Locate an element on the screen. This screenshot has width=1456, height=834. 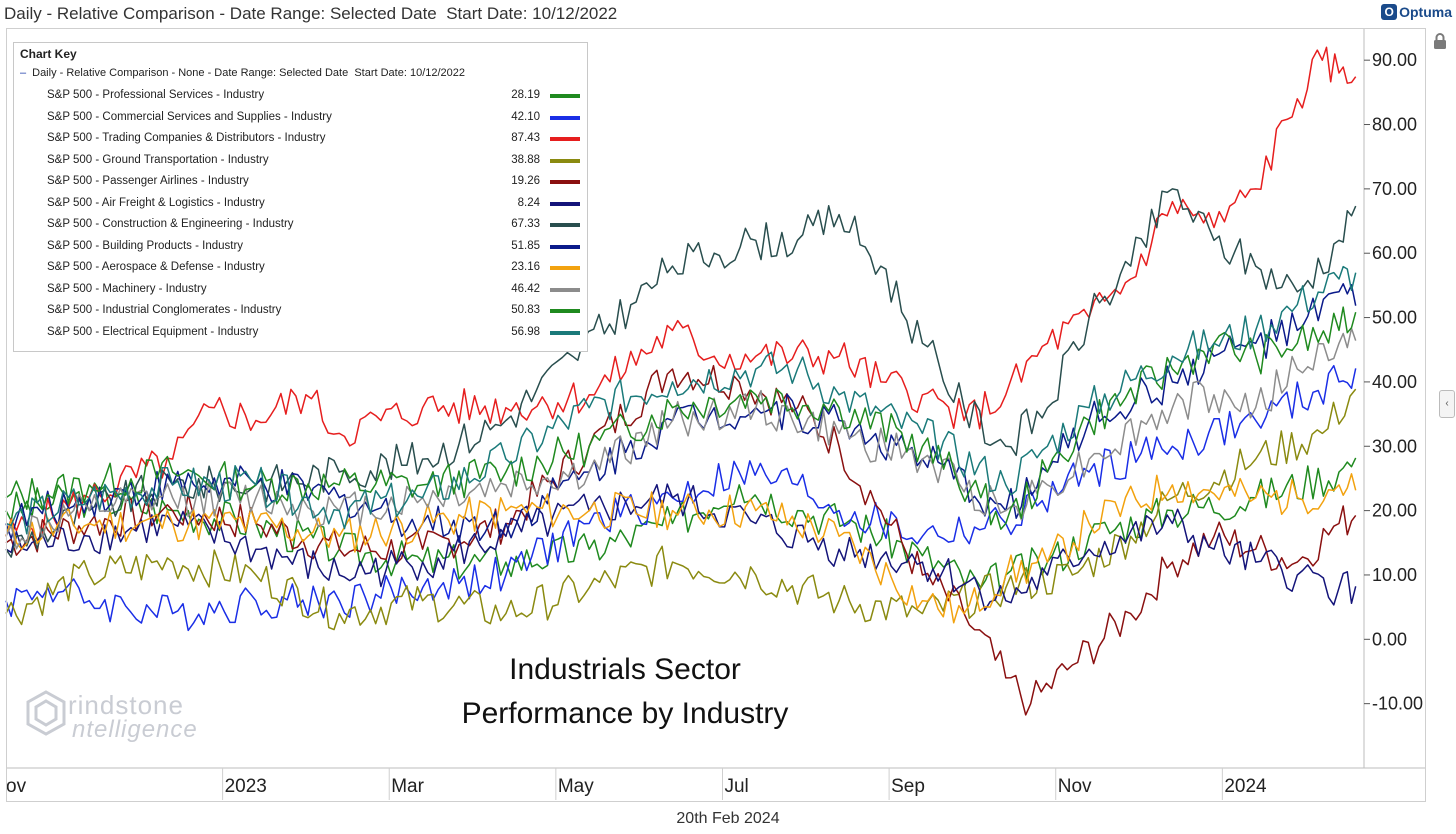
y-tick-label: 50.00 is located at coordinates (1394, 318).